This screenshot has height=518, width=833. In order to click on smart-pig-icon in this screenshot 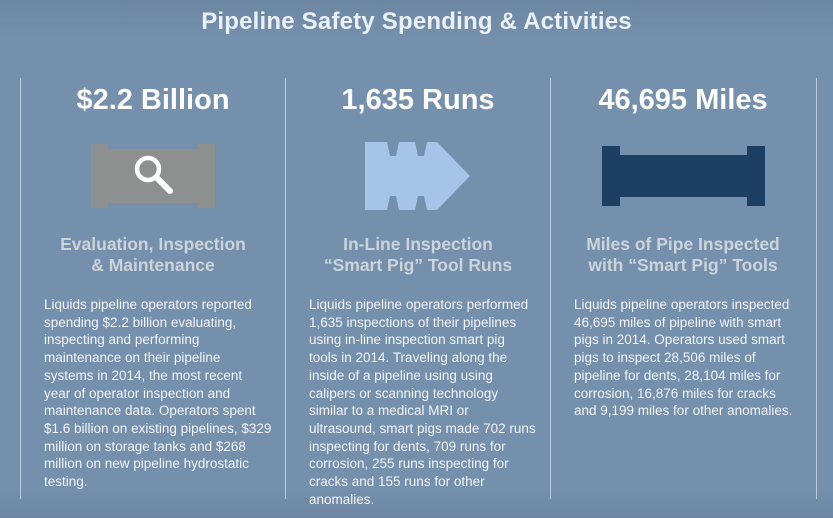, I will do `click(417, 176)`.